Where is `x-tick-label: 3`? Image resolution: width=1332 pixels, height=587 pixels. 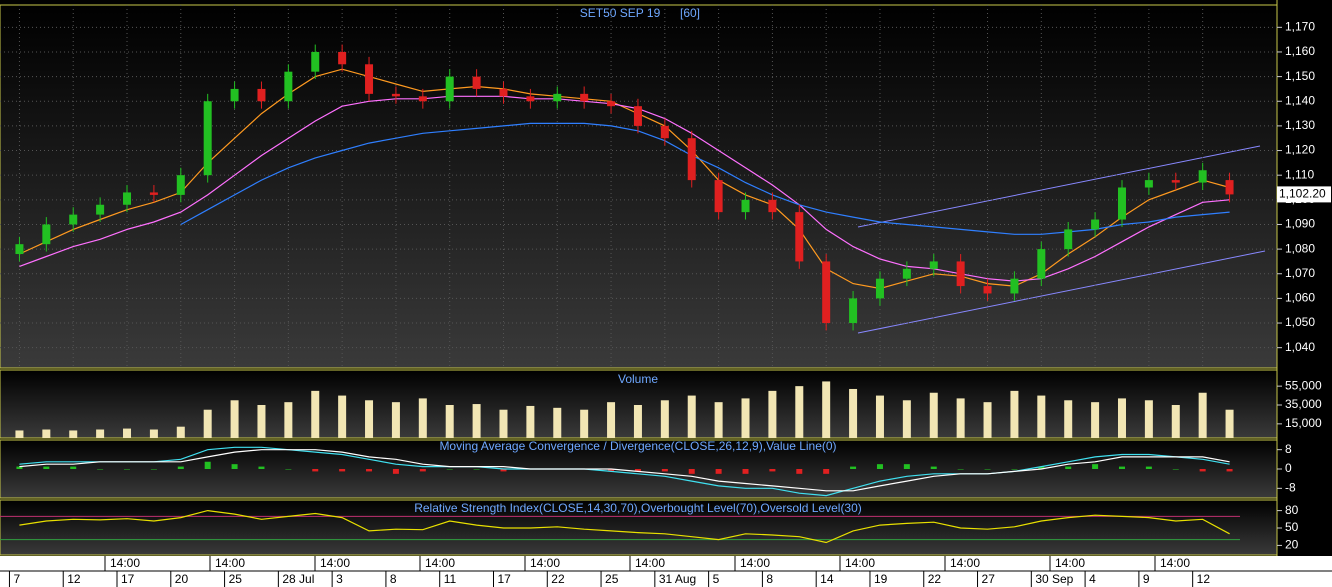
x-tick-label: 3 is located at coordinates (339, 579).